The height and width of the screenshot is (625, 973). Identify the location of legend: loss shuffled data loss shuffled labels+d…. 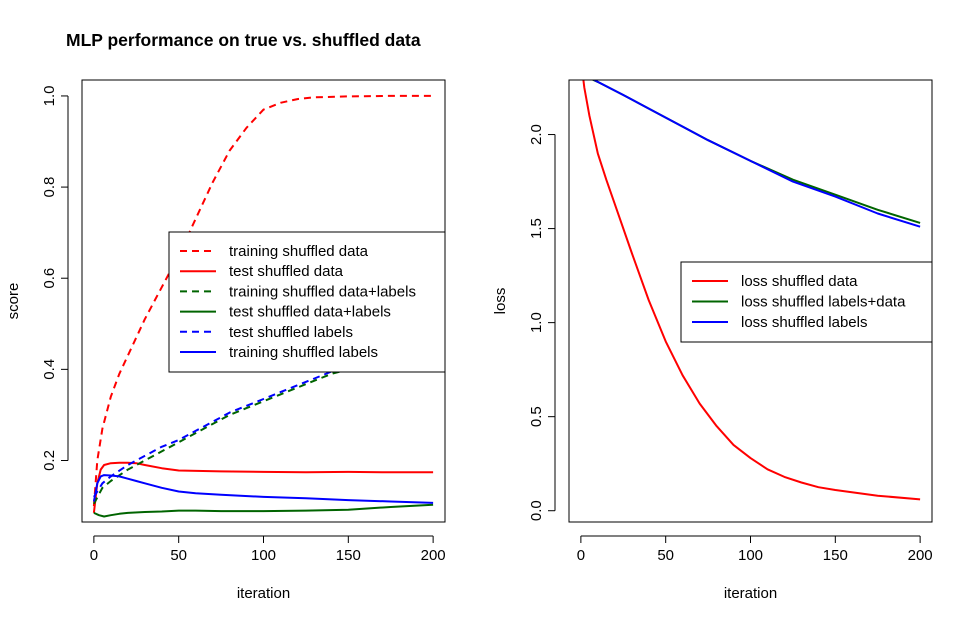
(806, 302).